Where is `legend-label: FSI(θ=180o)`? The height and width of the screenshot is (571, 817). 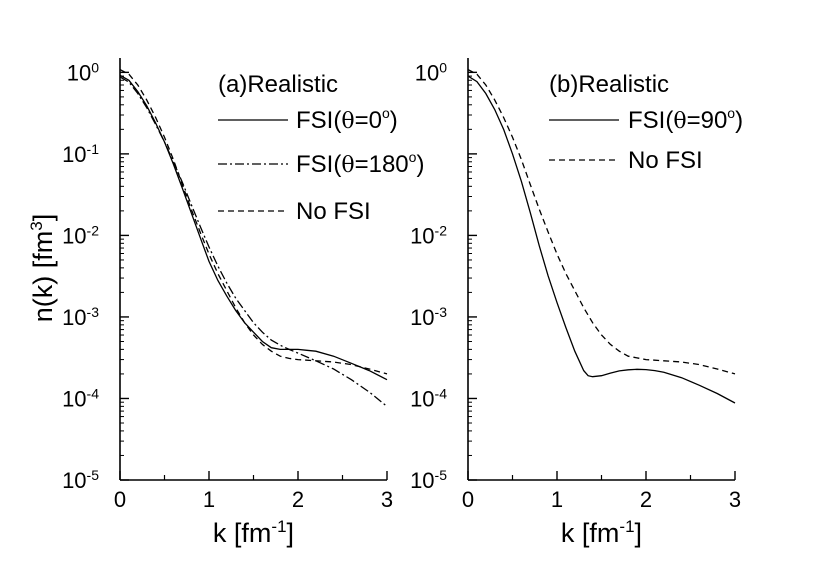
legend-label: FSI(θ=180o) is located at coordinates (360, 163).